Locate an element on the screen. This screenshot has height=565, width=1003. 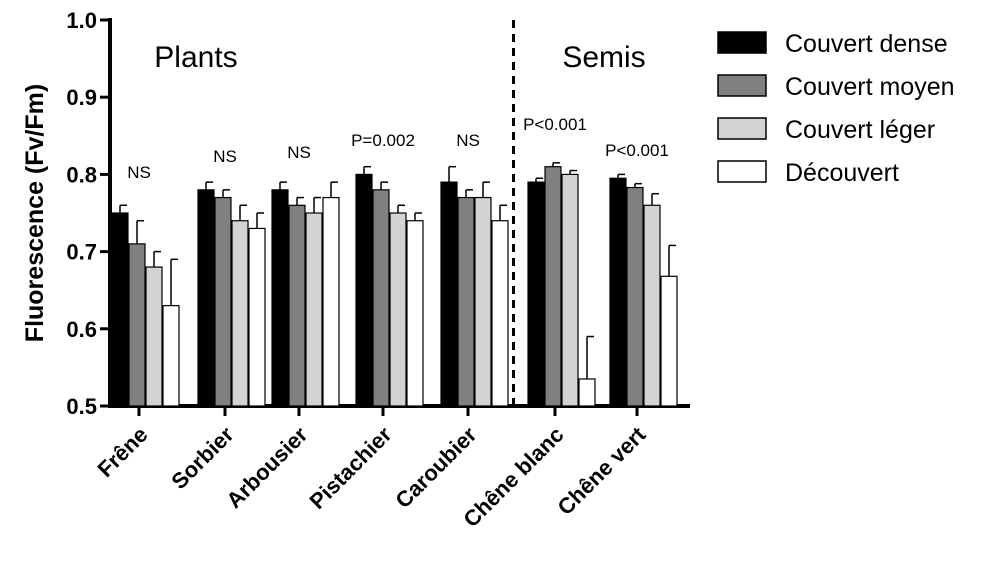
y-tick-label: 1.0 is located at coordinates (81, 20).